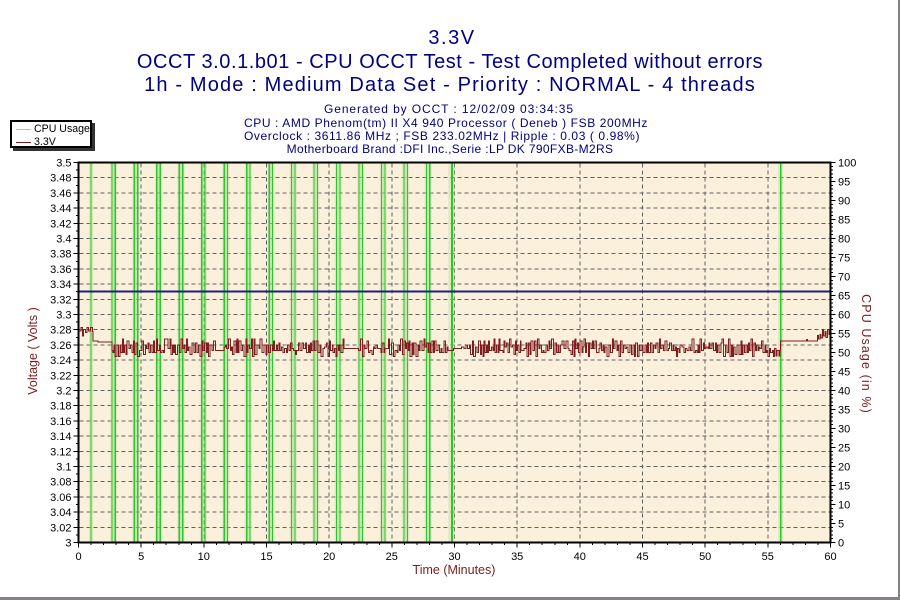 The image size is (900, 600). What do you see at coordinates (844, 278) in the screenshot?
I see `svg-text: 70` at bounding box center [844, 278].